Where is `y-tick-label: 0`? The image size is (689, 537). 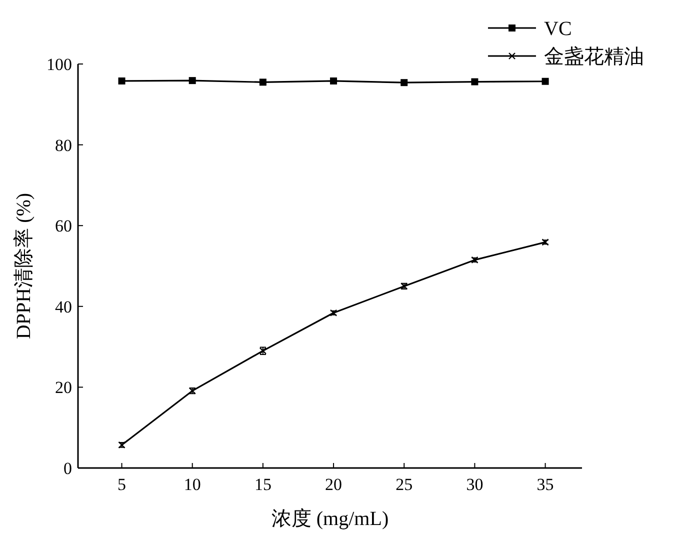
y-tick-label: 0 is located at coordinates (68, 468).